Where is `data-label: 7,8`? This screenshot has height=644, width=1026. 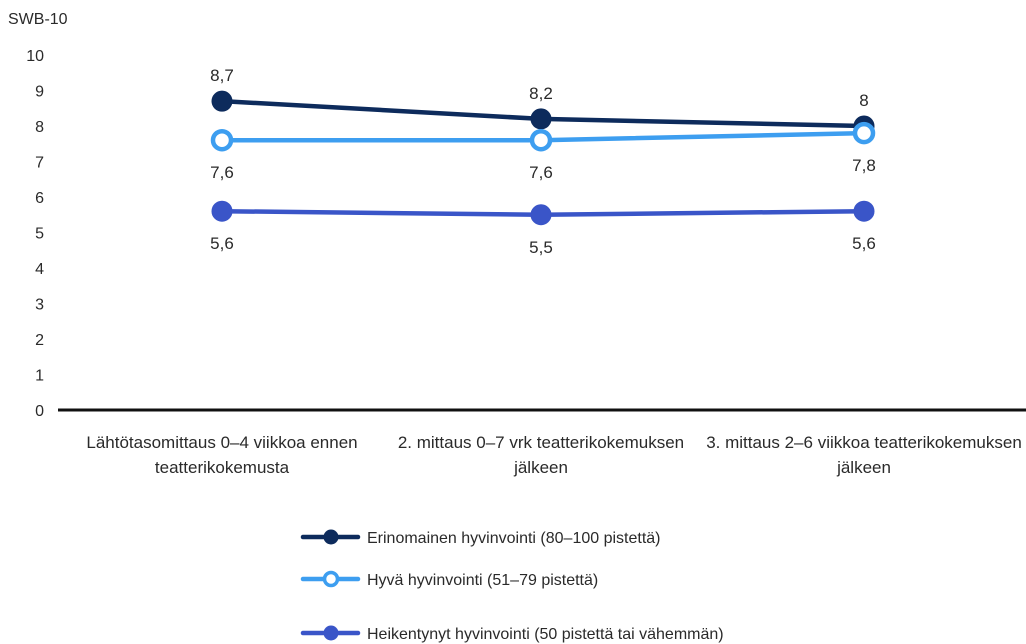
data-label: 7,8 is located at coordinates (864, 165).